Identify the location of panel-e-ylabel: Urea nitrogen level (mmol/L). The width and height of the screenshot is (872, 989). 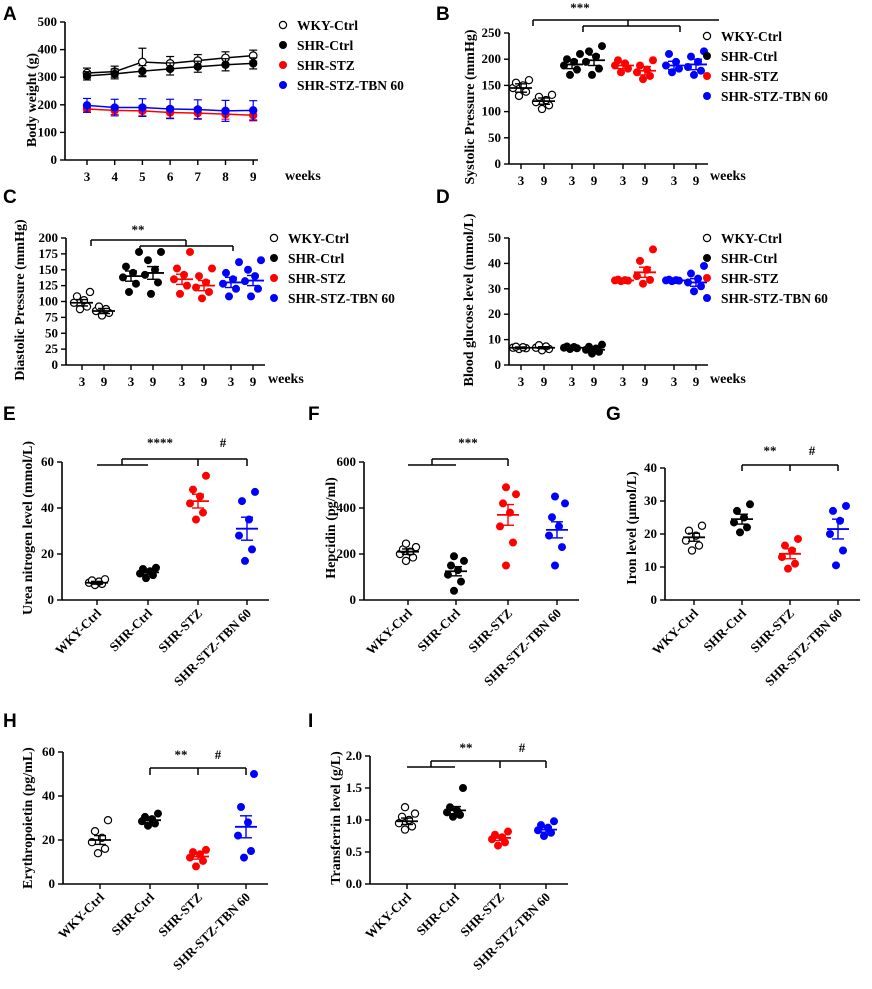
(28, 528).